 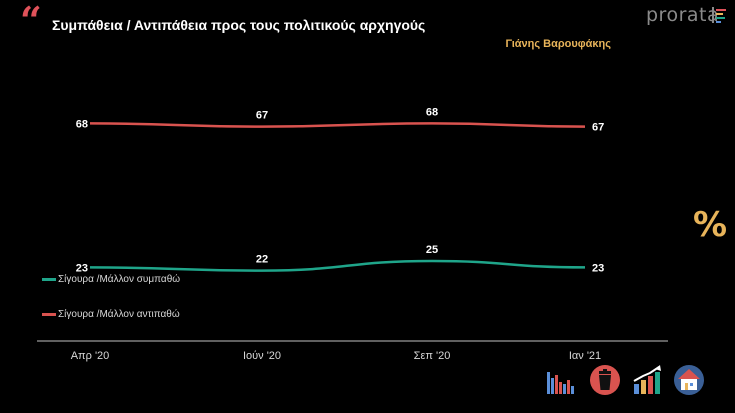 What do you see at coordinates (719, 15) in the screenshot?
I see `brand-mark-icon` at bounding box center [719, 15].